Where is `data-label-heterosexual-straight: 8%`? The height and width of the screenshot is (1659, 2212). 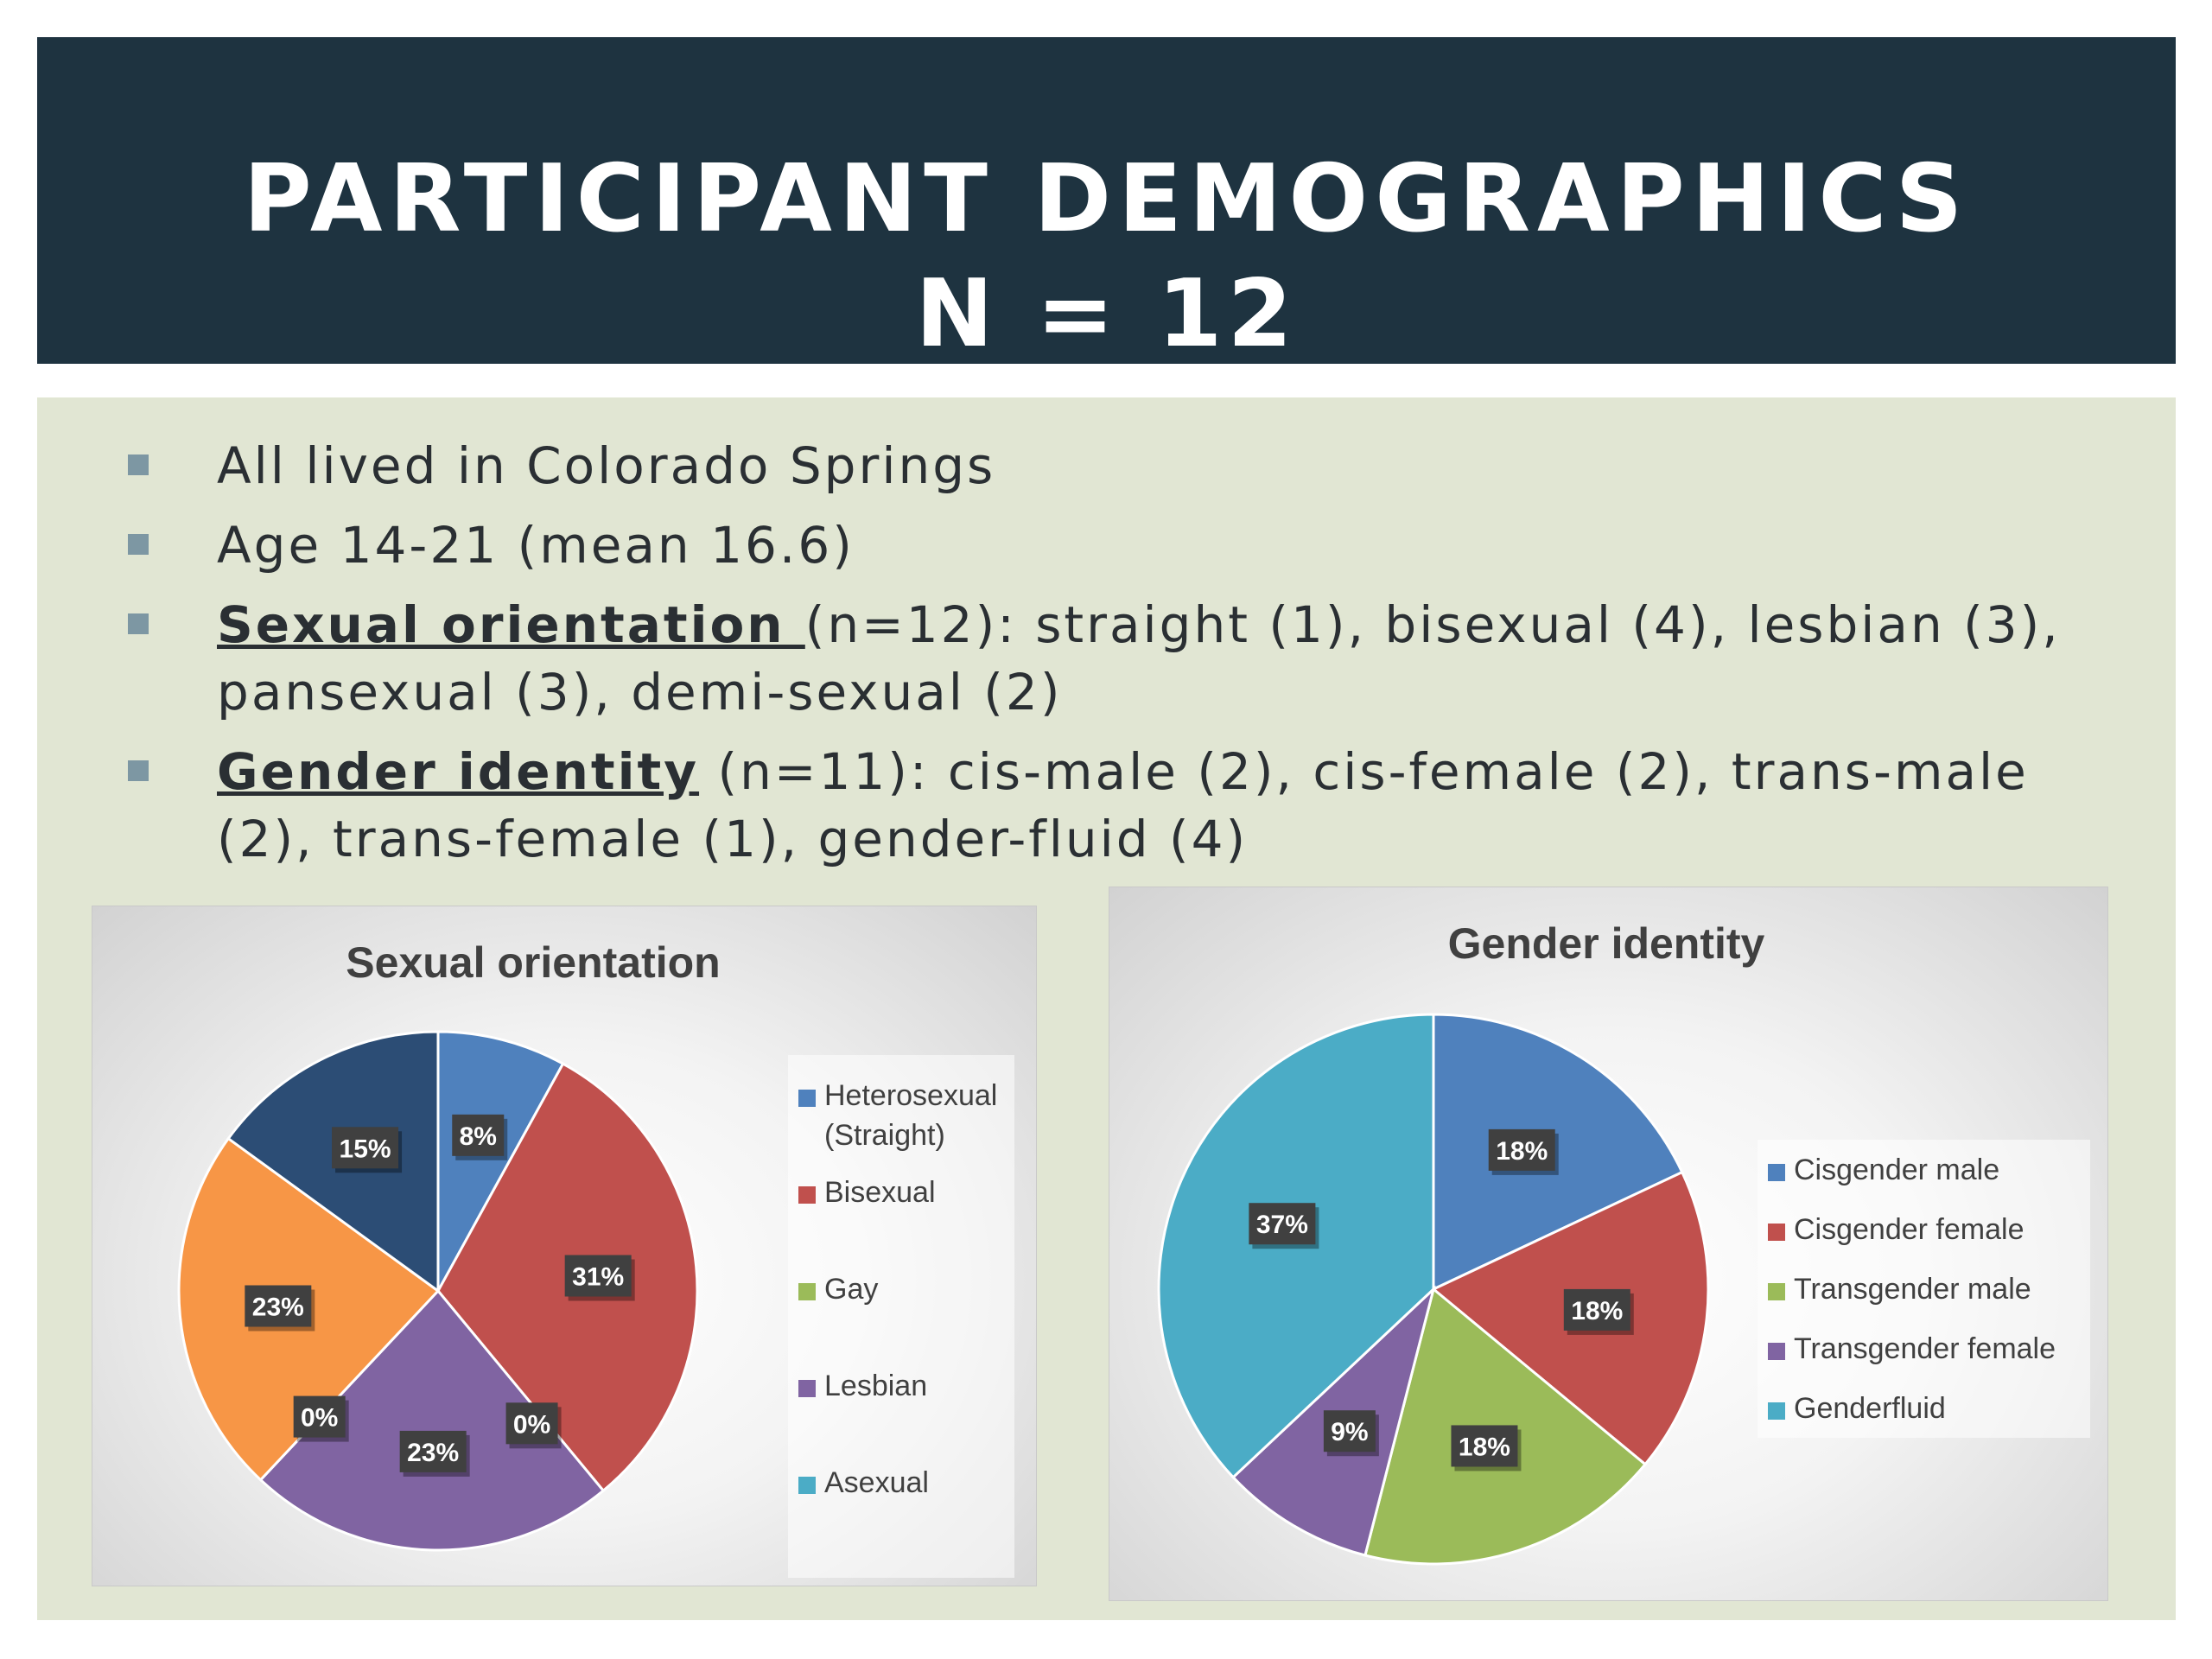
data-label-heterosexual-straight: 8% is located at coordinates (480, 1137).